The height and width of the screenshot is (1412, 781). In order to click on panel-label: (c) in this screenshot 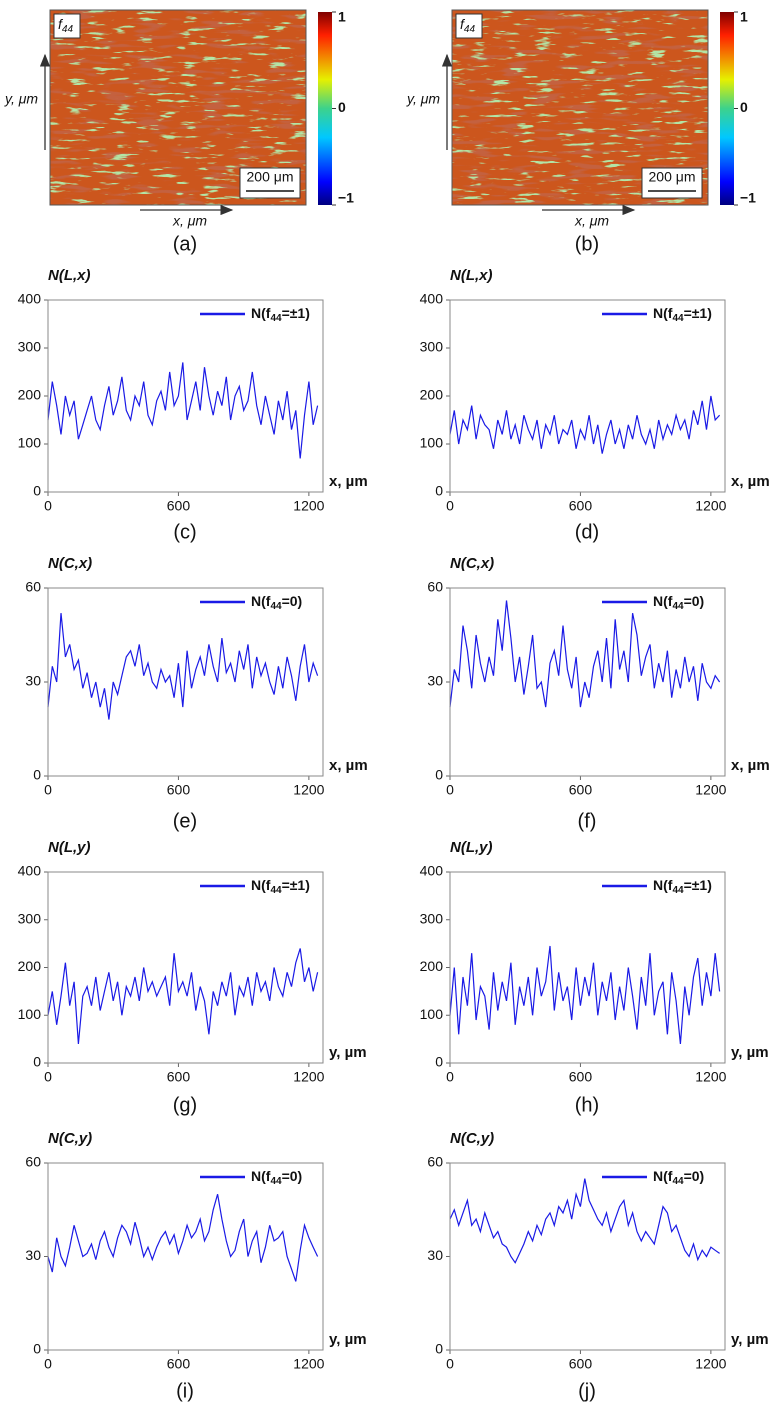, I will do `click(184, 532)`.